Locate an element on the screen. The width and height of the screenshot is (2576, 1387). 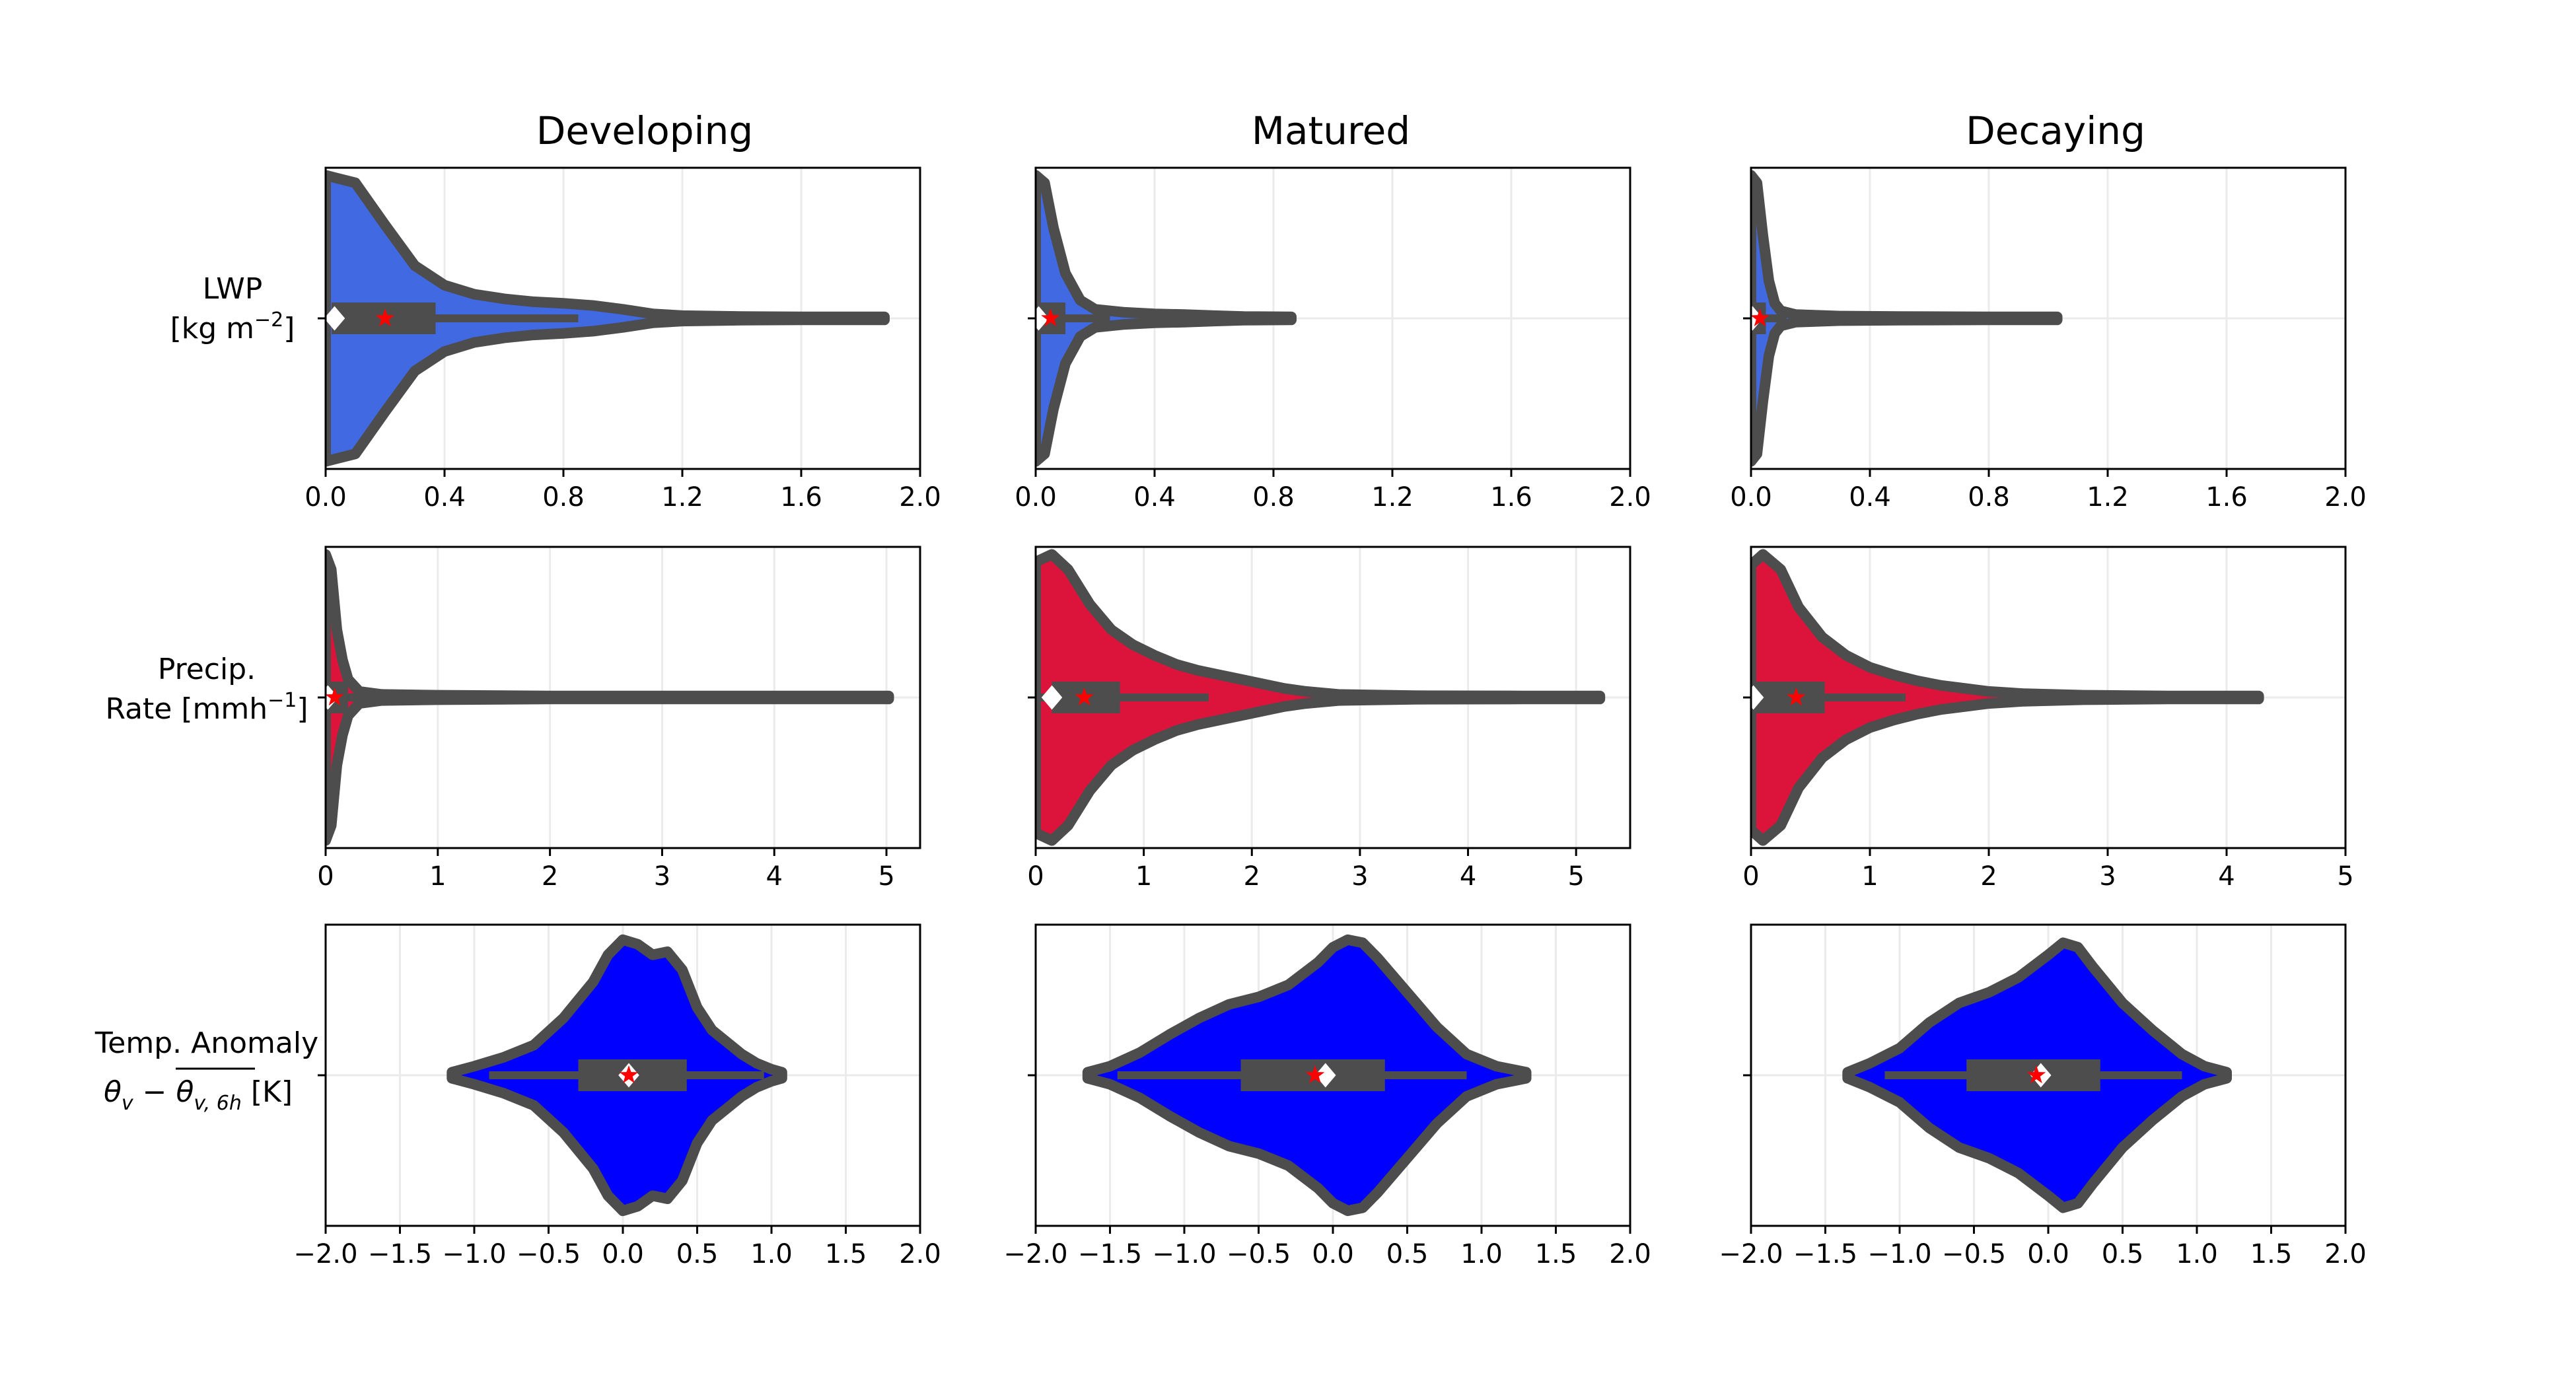
row-label-temp-line1: Temp. Anomaly is located at coordinates (206, 1043).